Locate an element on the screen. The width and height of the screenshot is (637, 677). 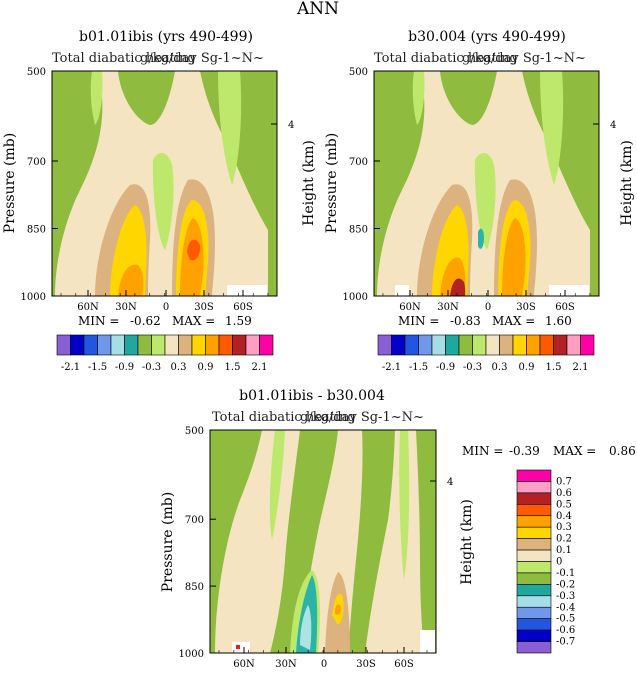
panel-2-right-tick-label-0: 4 is located at coordinates (613, 125).